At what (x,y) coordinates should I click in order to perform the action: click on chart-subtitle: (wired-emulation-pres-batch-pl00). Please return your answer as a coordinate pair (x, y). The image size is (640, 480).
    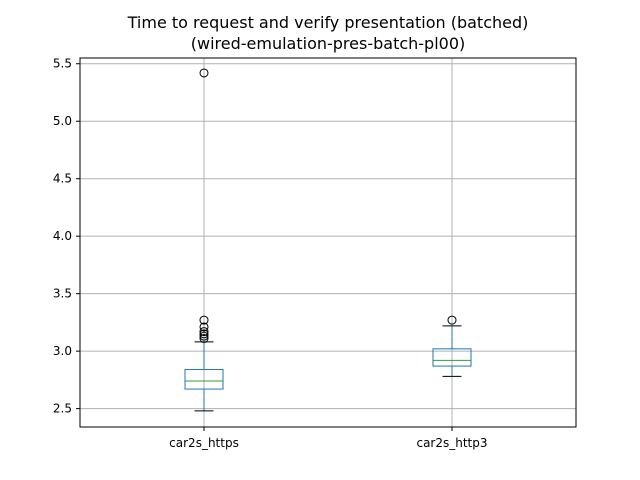
    Looking at the image, I should click on (328, 43).